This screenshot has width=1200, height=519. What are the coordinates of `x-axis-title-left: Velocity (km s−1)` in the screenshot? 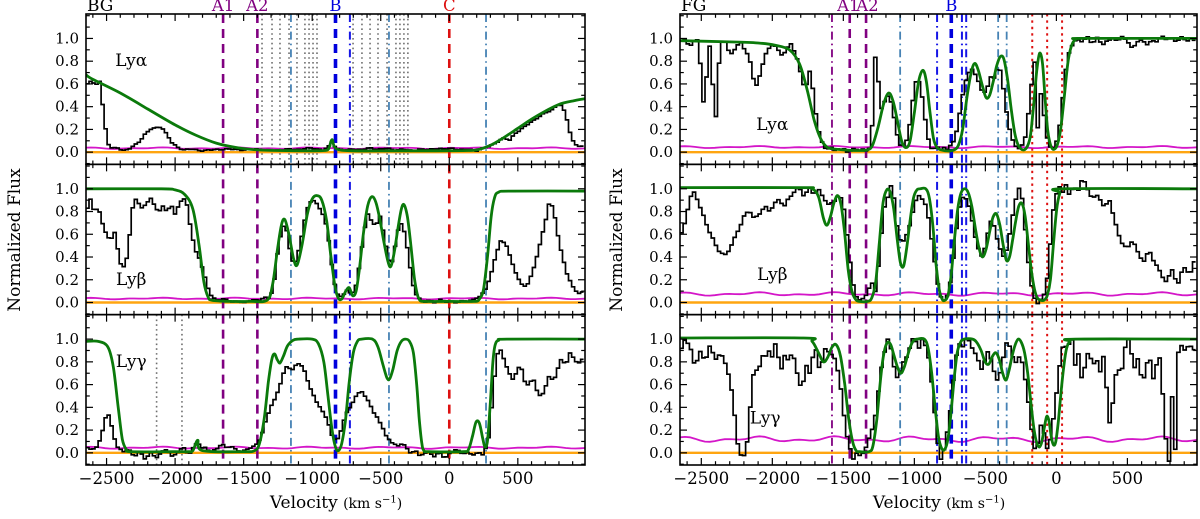 It's located at (336, 503).